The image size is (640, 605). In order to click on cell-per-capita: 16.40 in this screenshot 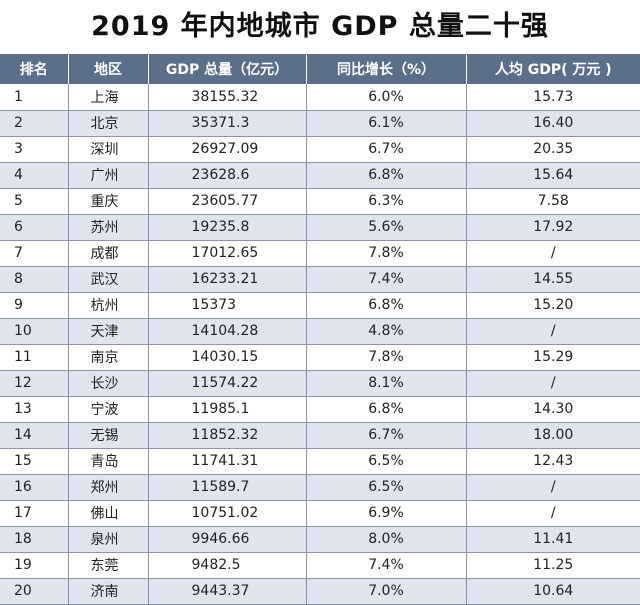, I will do `click(553, 123)`.